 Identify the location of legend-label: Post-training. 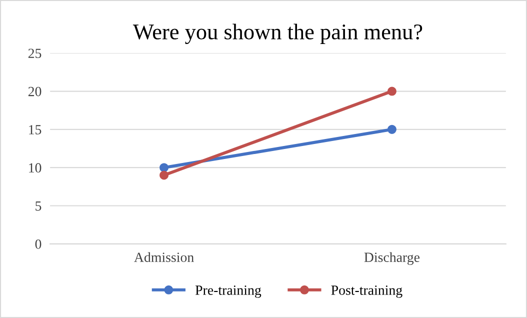
(366, 292).